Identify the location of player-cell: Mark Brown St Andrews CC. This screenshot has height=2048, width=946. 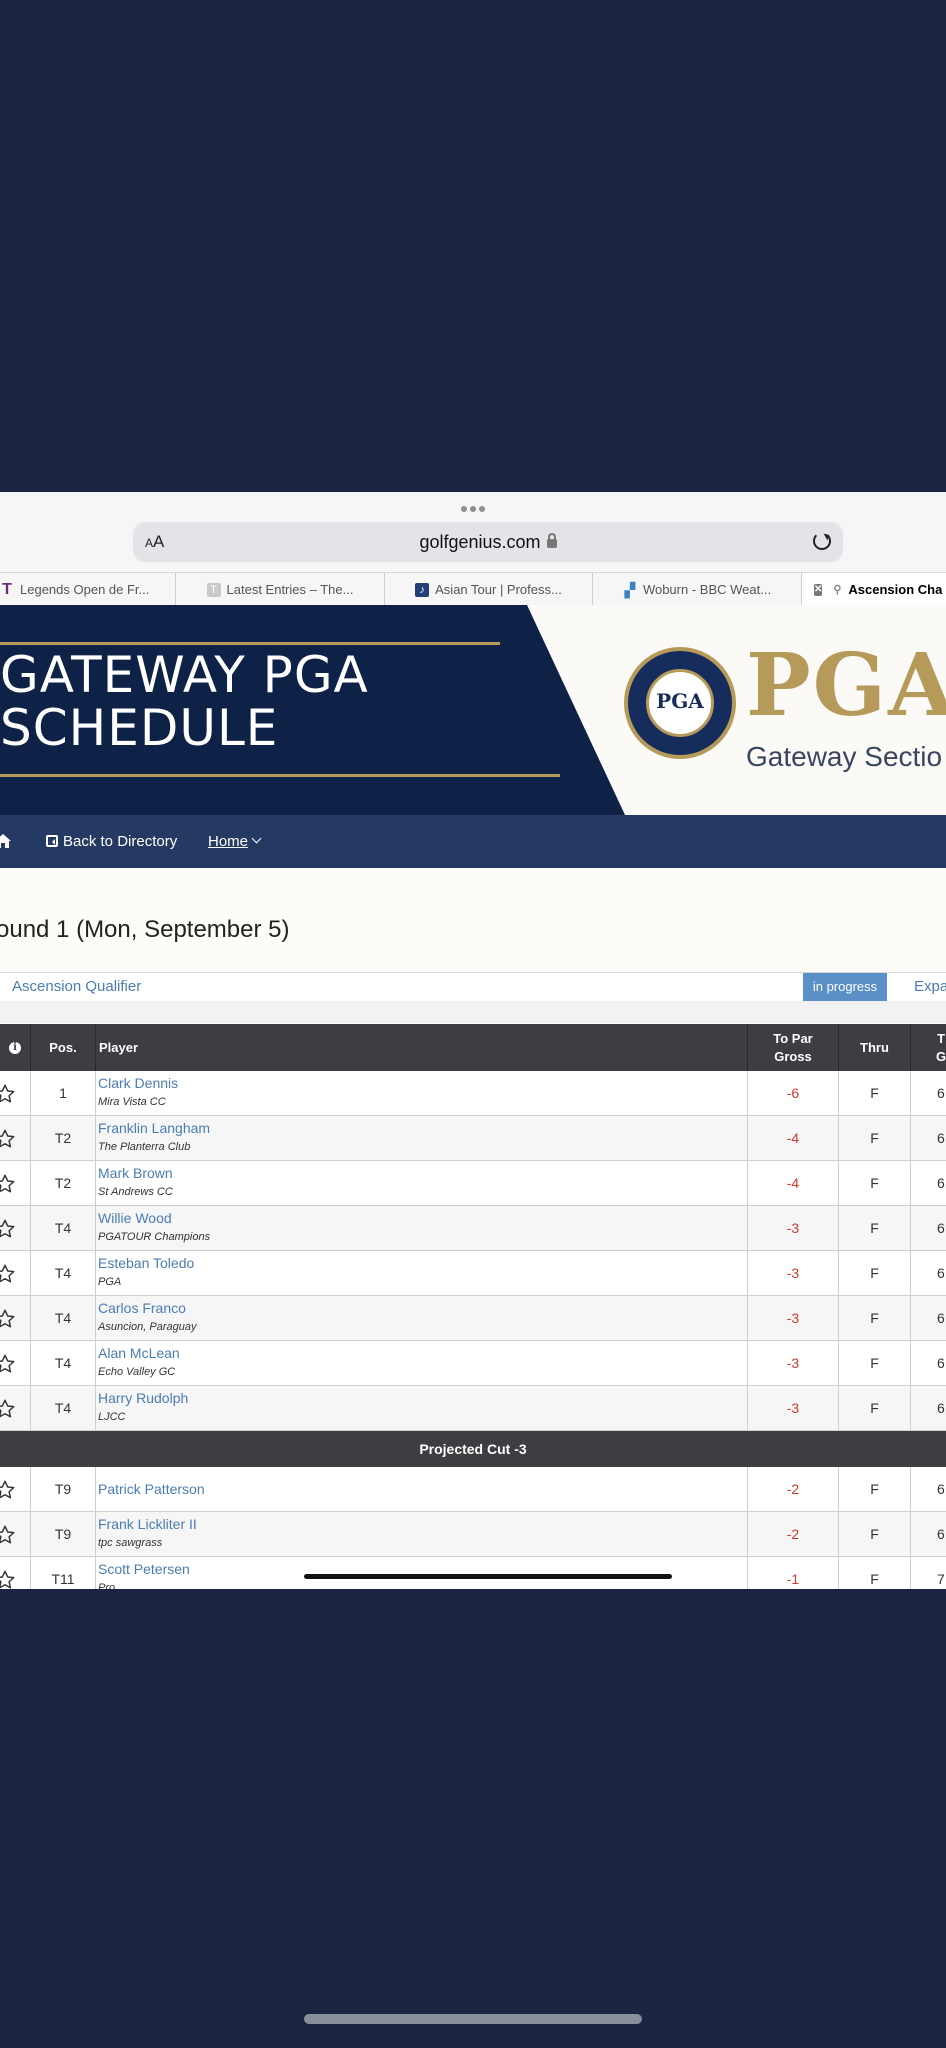
(422, 1183).